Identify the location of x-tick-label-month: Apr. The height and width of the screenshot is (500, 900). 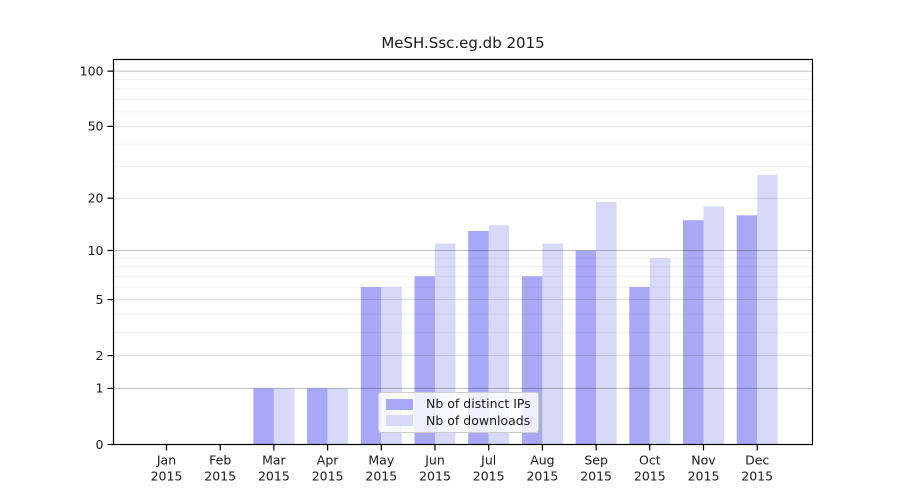
(328, 460).